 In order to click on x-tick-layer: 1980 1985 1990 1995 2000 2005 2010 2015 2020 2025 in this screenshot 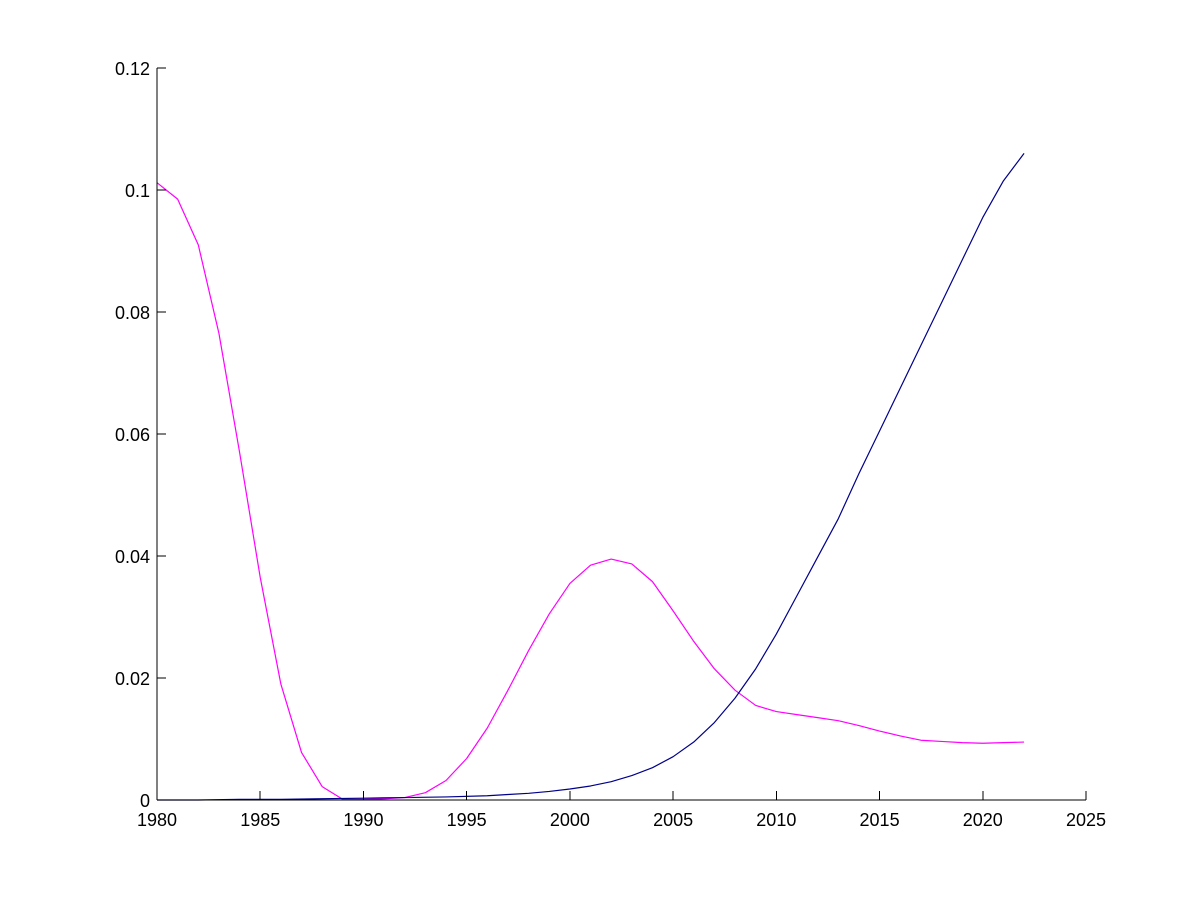, I will do `click(621, 810)`.